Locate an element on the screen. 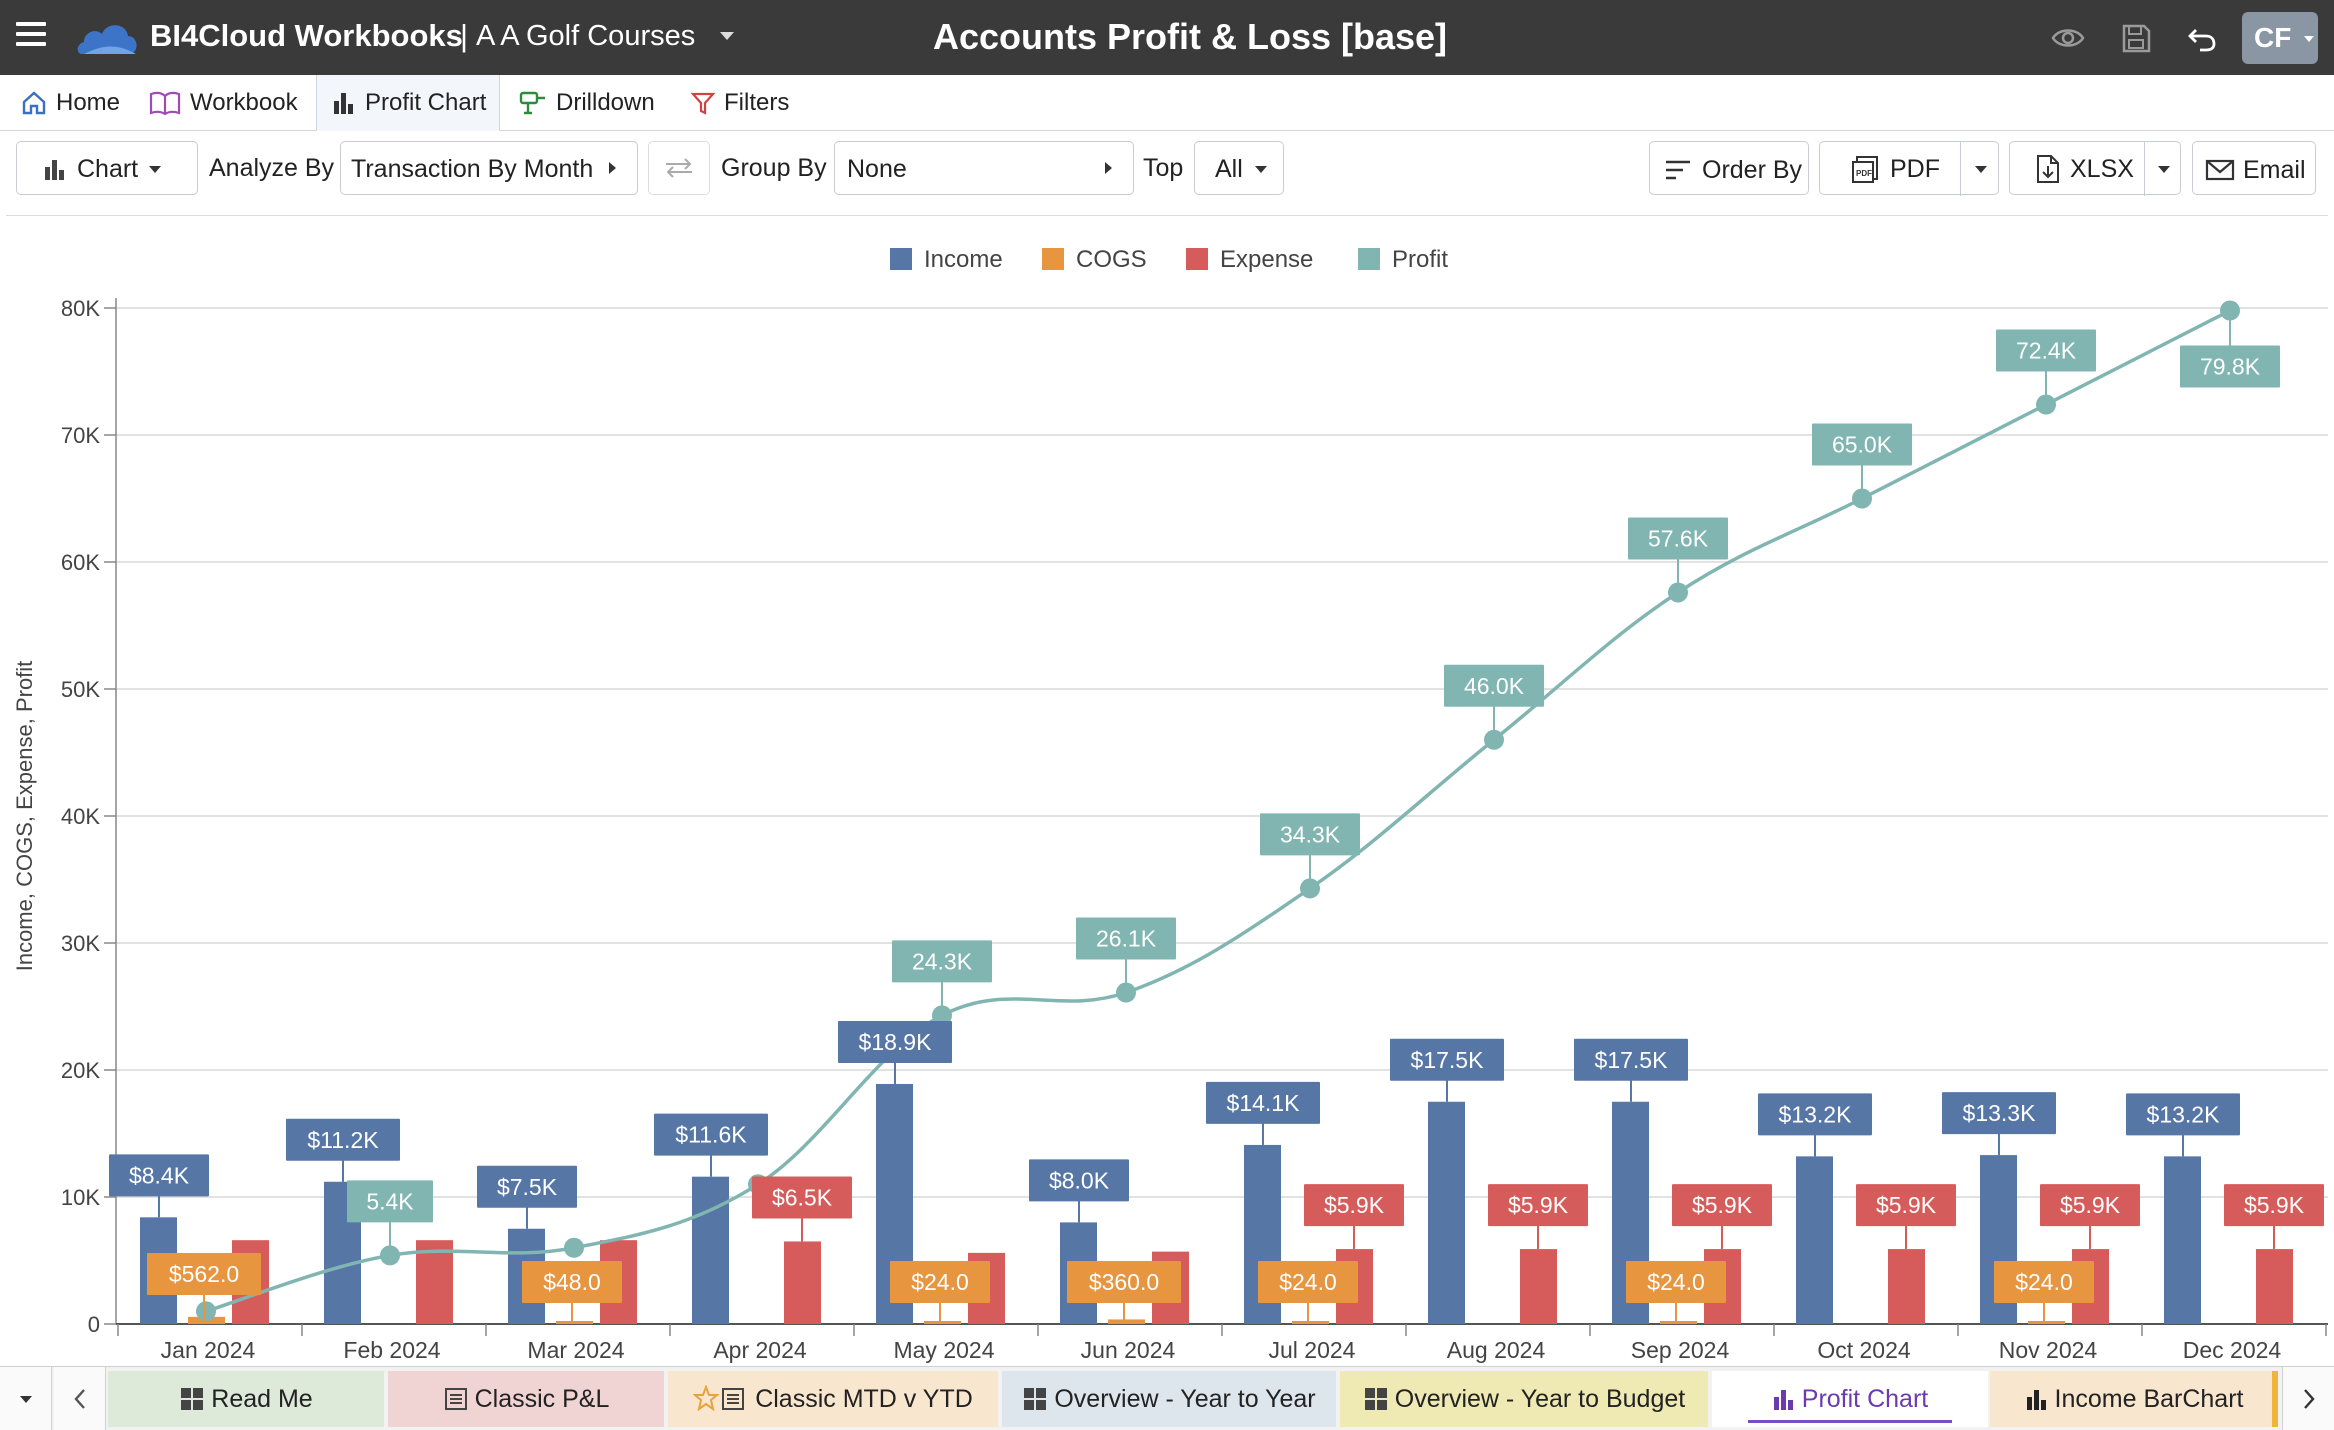 Image resolution: width=2334 pixels, height=1430 pixels. profit-data-label: 34.3K is located at coordinates (1310, 834).